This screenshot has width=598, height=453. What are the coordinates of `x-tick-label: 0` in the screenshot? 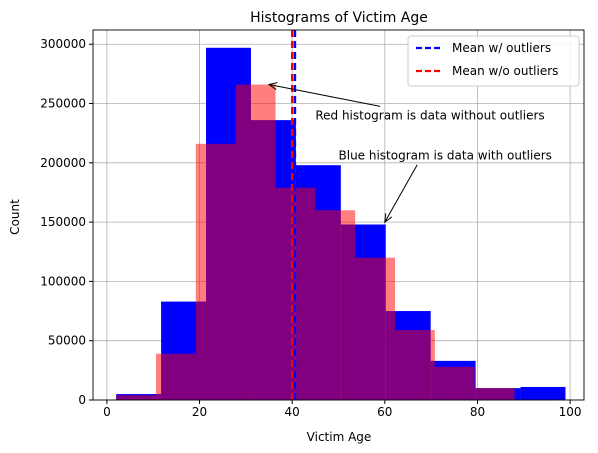 It's located at (107, 412).